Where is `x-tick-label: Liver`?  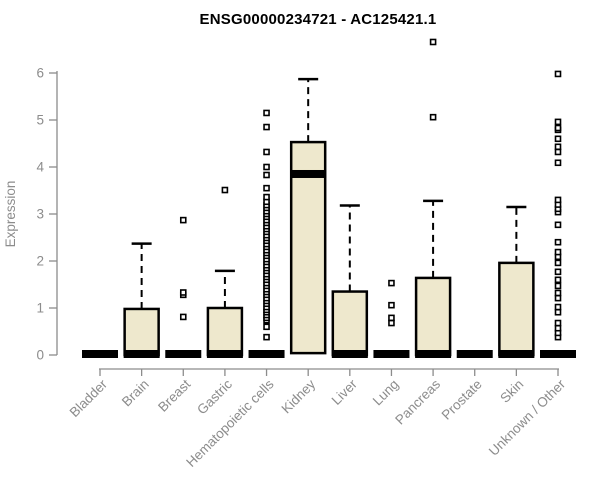 x-tick-label: Liver is located at coordinates (345, 392).